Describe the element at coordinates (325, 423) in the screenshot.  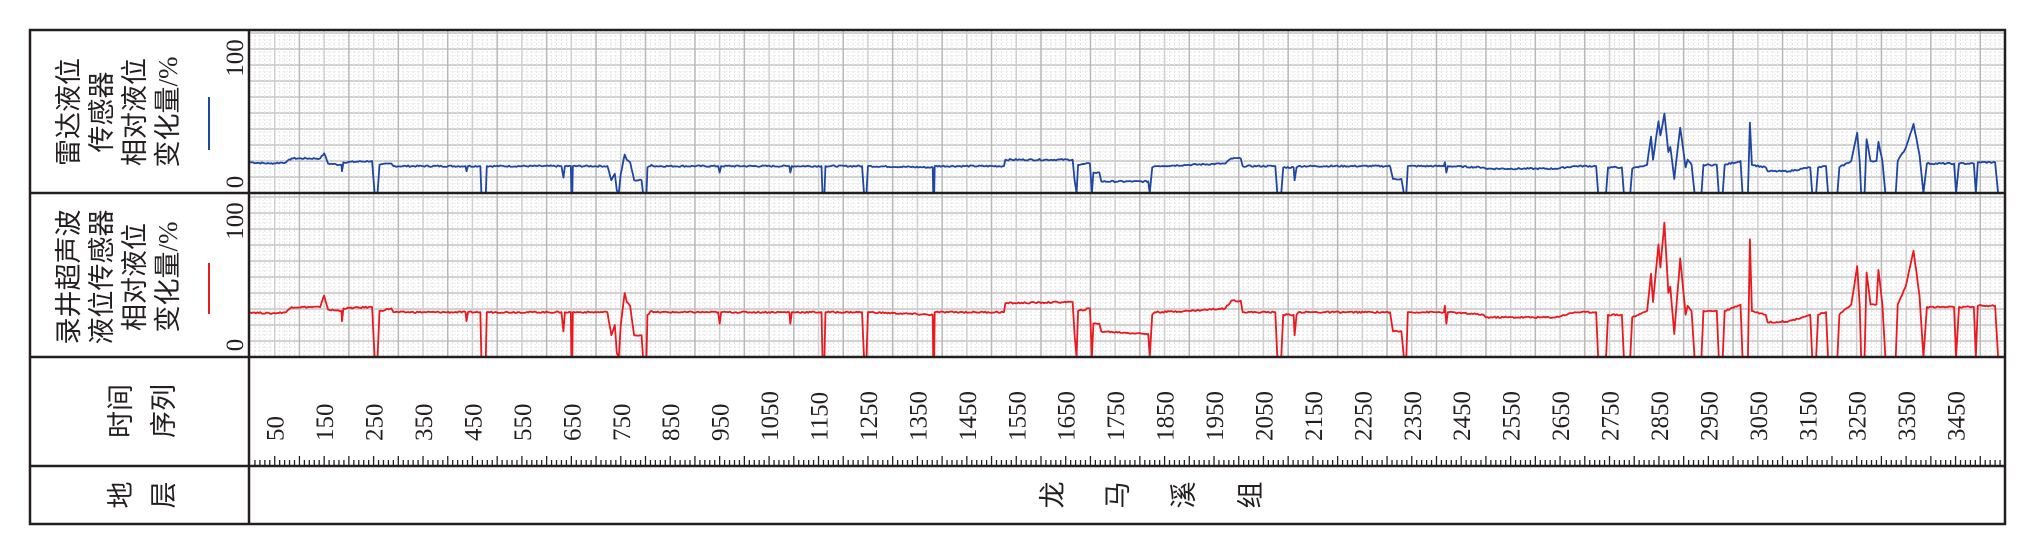
I see `x-tick-label: 150` at that location.